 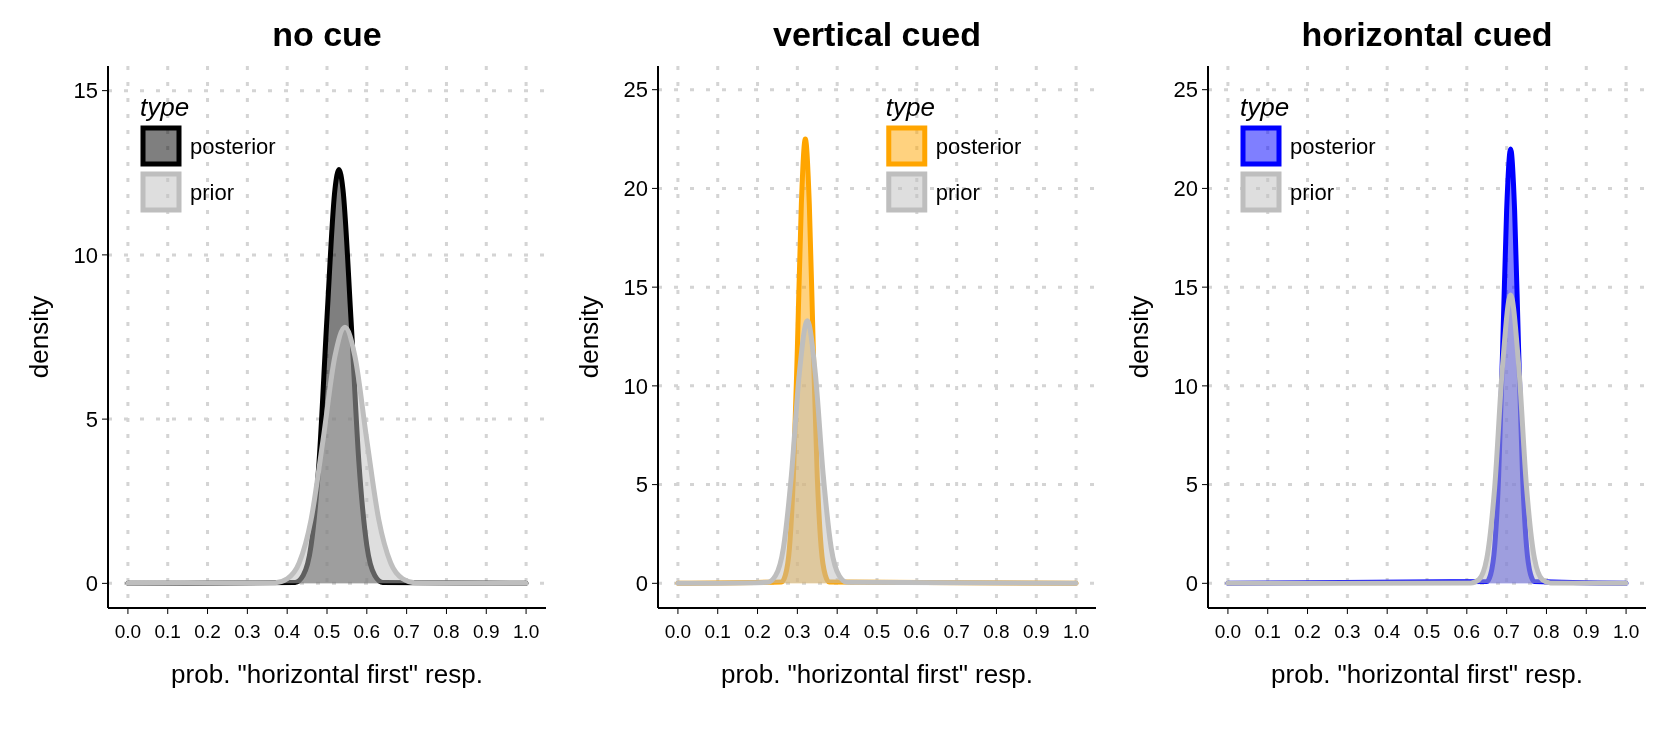 What do you see at coordinates (877, 34) in the screenshot?
I see `chart-title: vertical cued` at bounding box center [877, 34].